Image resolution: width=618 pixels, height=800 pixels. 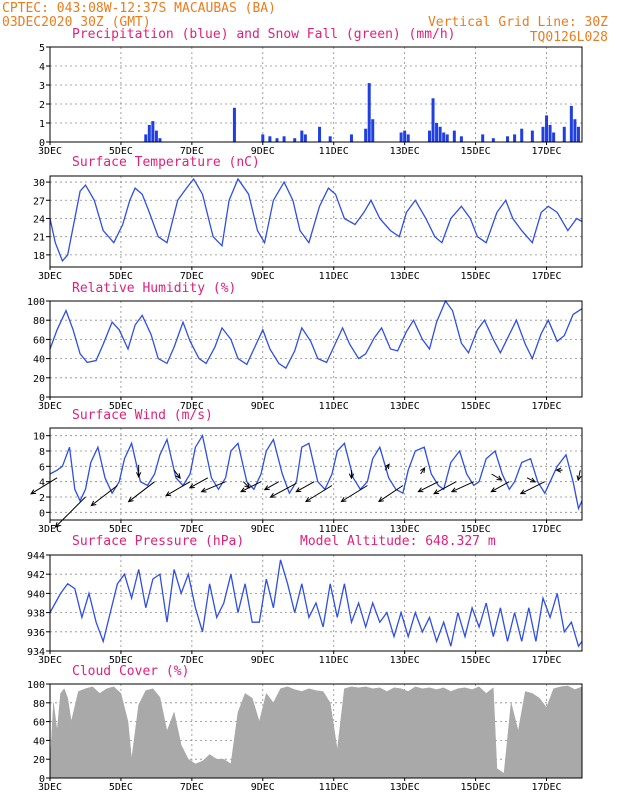 I want to click on header-date: 03DEC2020 30Z (GMT), so click(x=76, y=22).